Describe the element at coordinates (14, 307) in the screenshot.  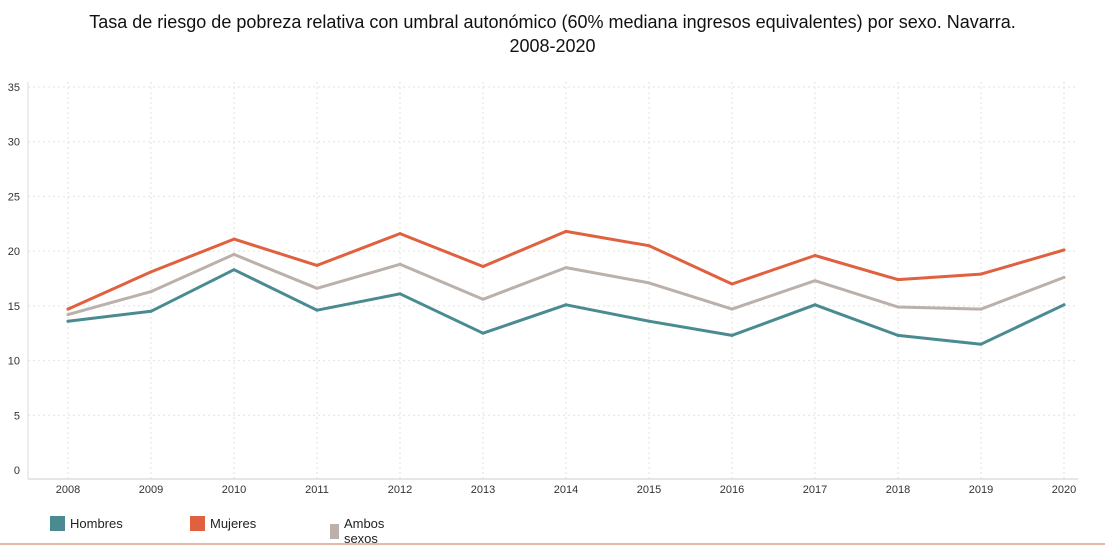
I see `y-tick-label: 15` at that location.